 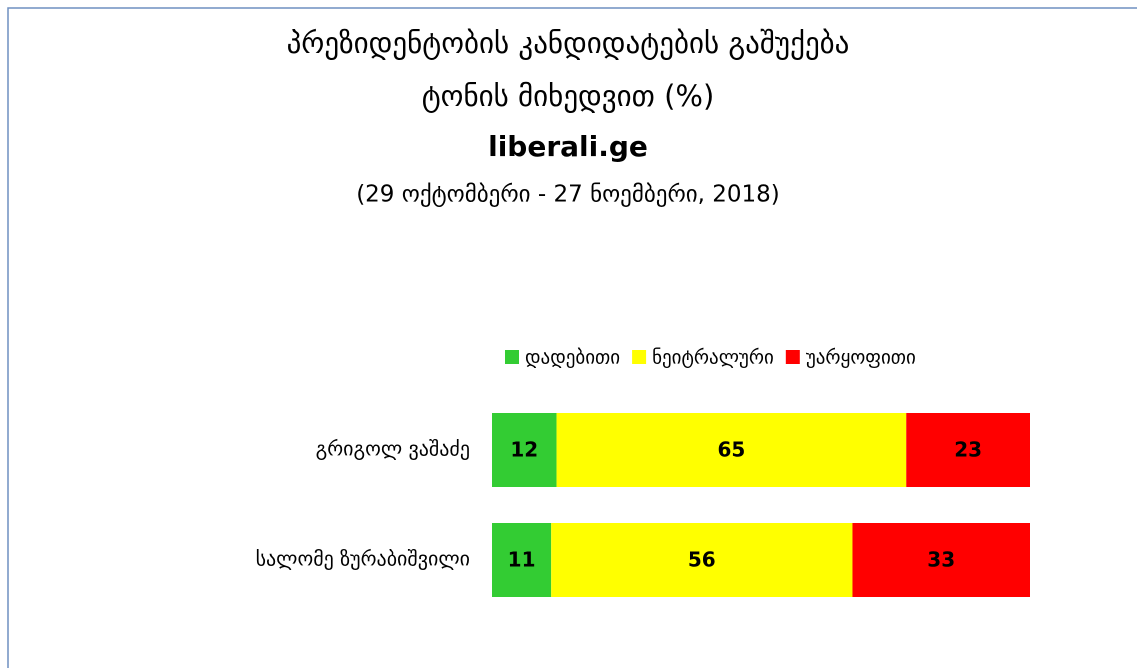 I want to click on category-label: სალომე ზურაბიშვილი, so click(x=363, y=559).